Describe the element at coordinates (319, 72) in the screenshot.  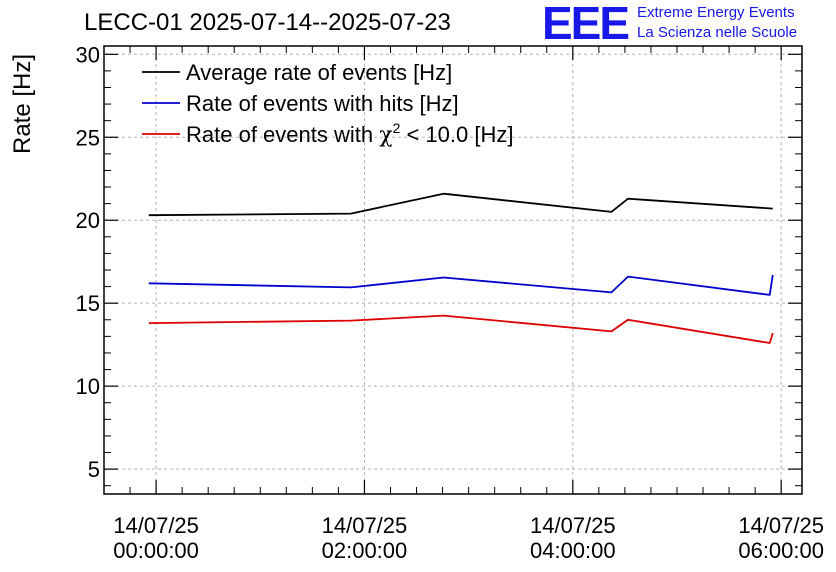
I see `legend-entry-1: Average rate of events [Hz]` at that location.